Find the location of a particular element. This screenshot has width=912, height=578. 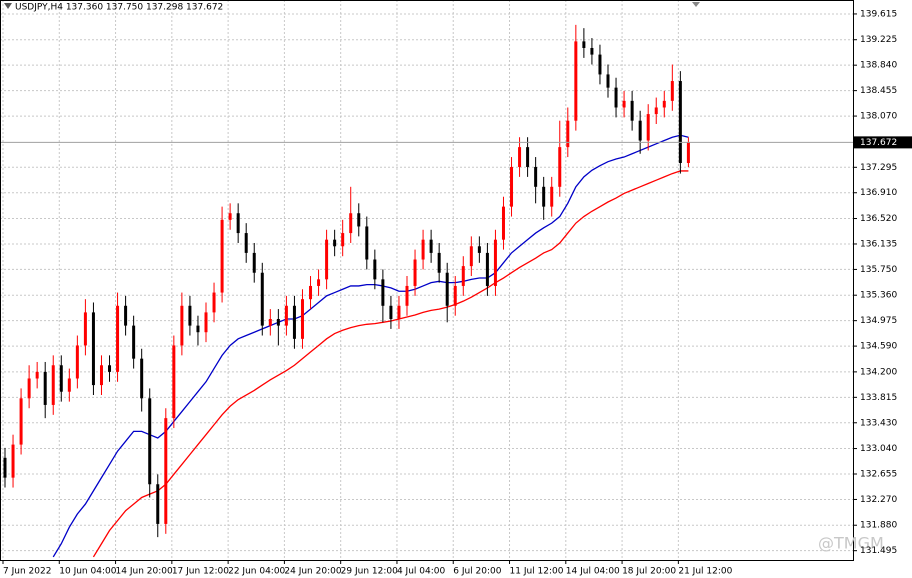

x-tick-label: 6 Jul 20:00 is located at coordinates (477, 572).